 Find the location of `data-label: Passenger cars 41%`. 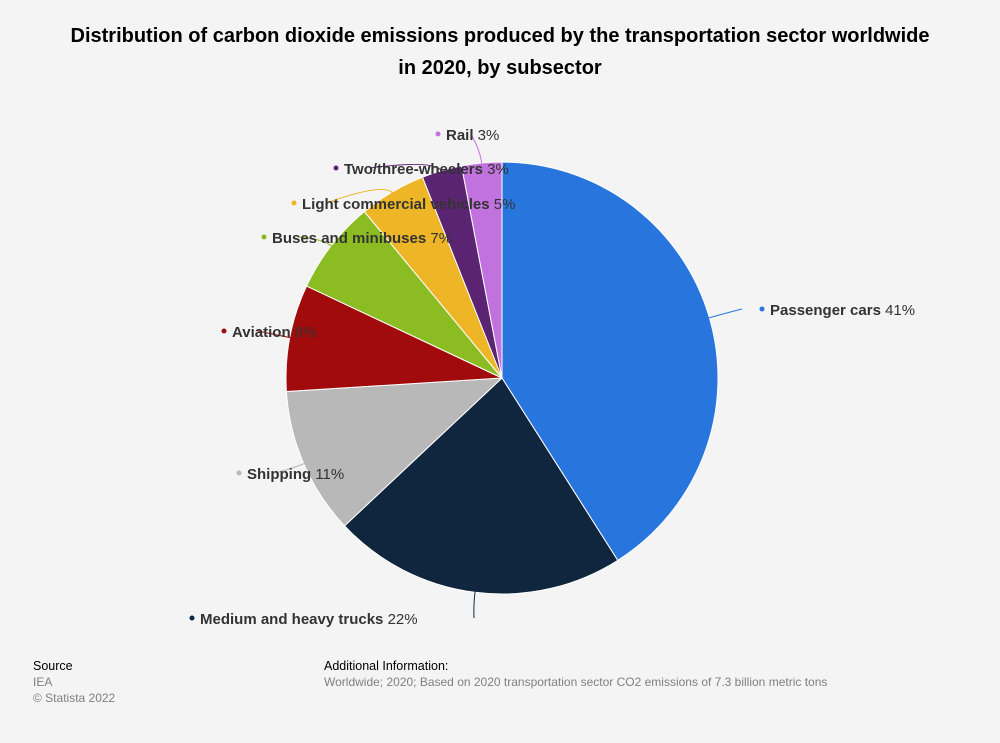

data-label: Passenger cars 41% is located at coordinates (842, 310).